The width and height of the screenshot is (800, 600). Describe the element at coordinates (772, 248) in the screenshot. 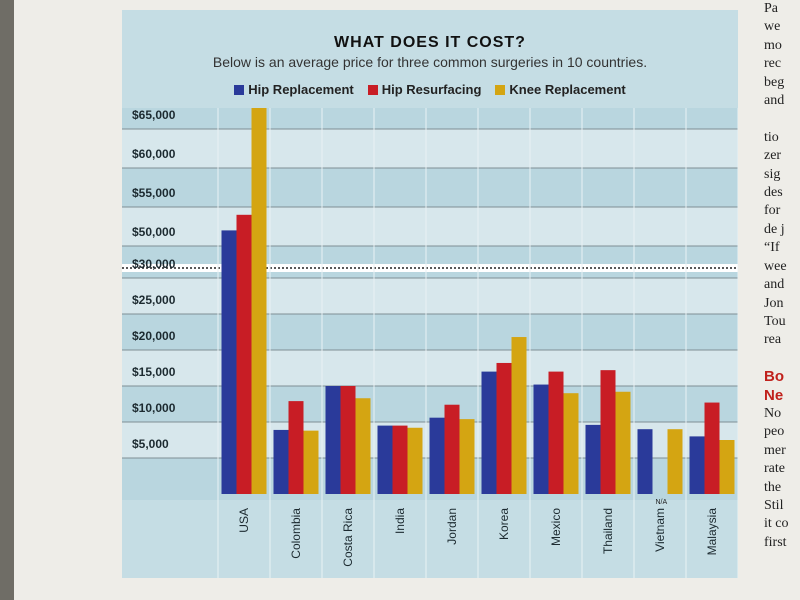

I see `article-text-fragment: “If` at that location.